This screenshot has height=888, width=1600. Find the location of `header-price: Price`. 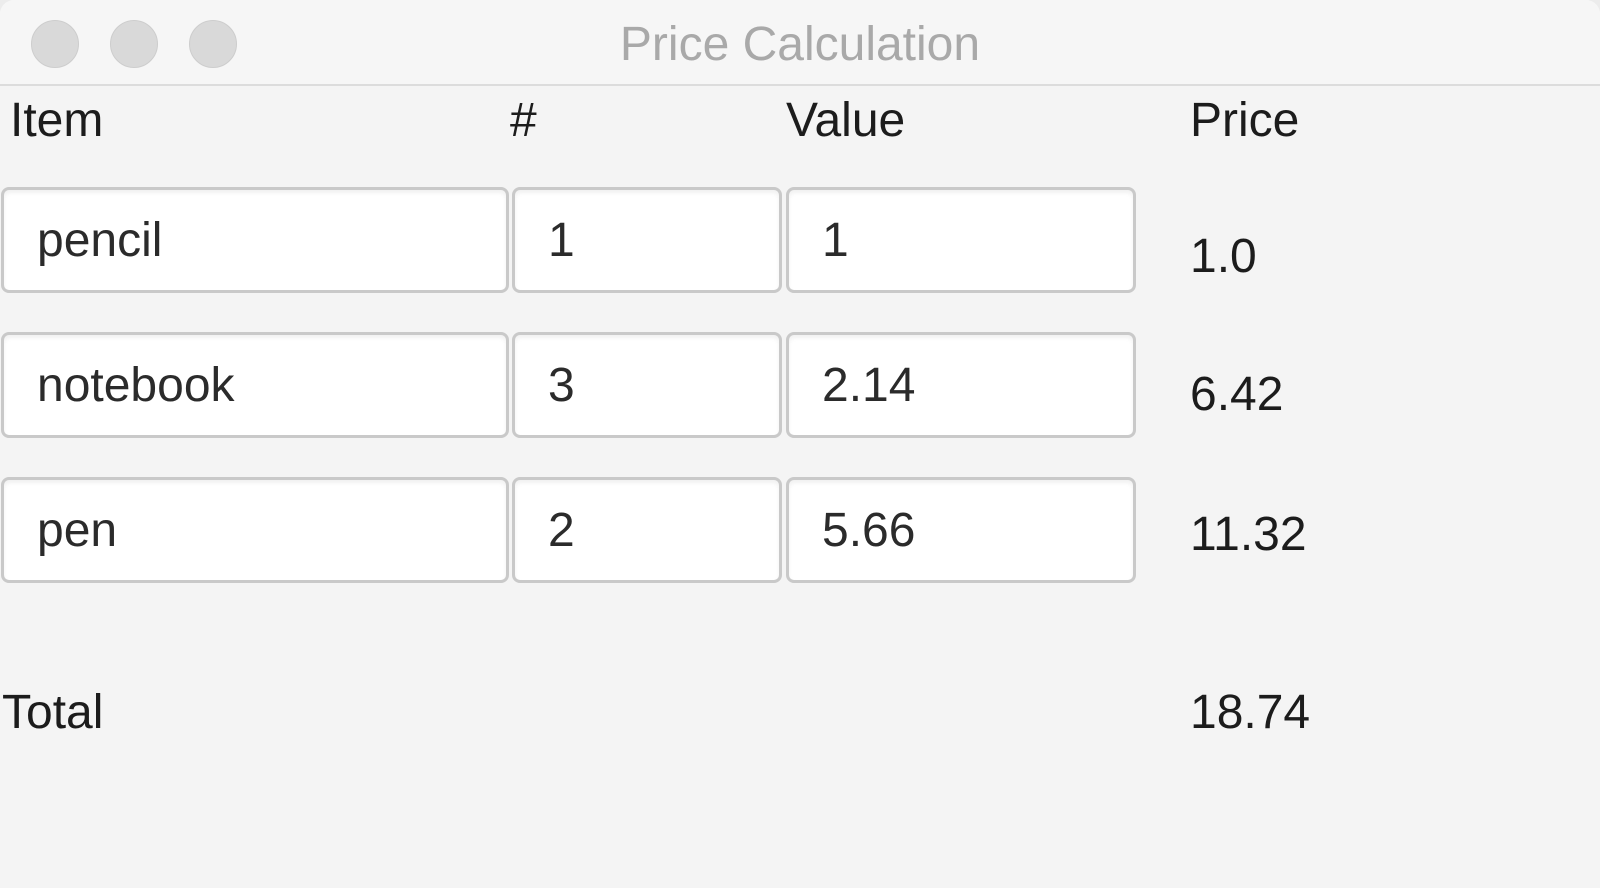

header-price: Price is located at coordinates (1245, 120).